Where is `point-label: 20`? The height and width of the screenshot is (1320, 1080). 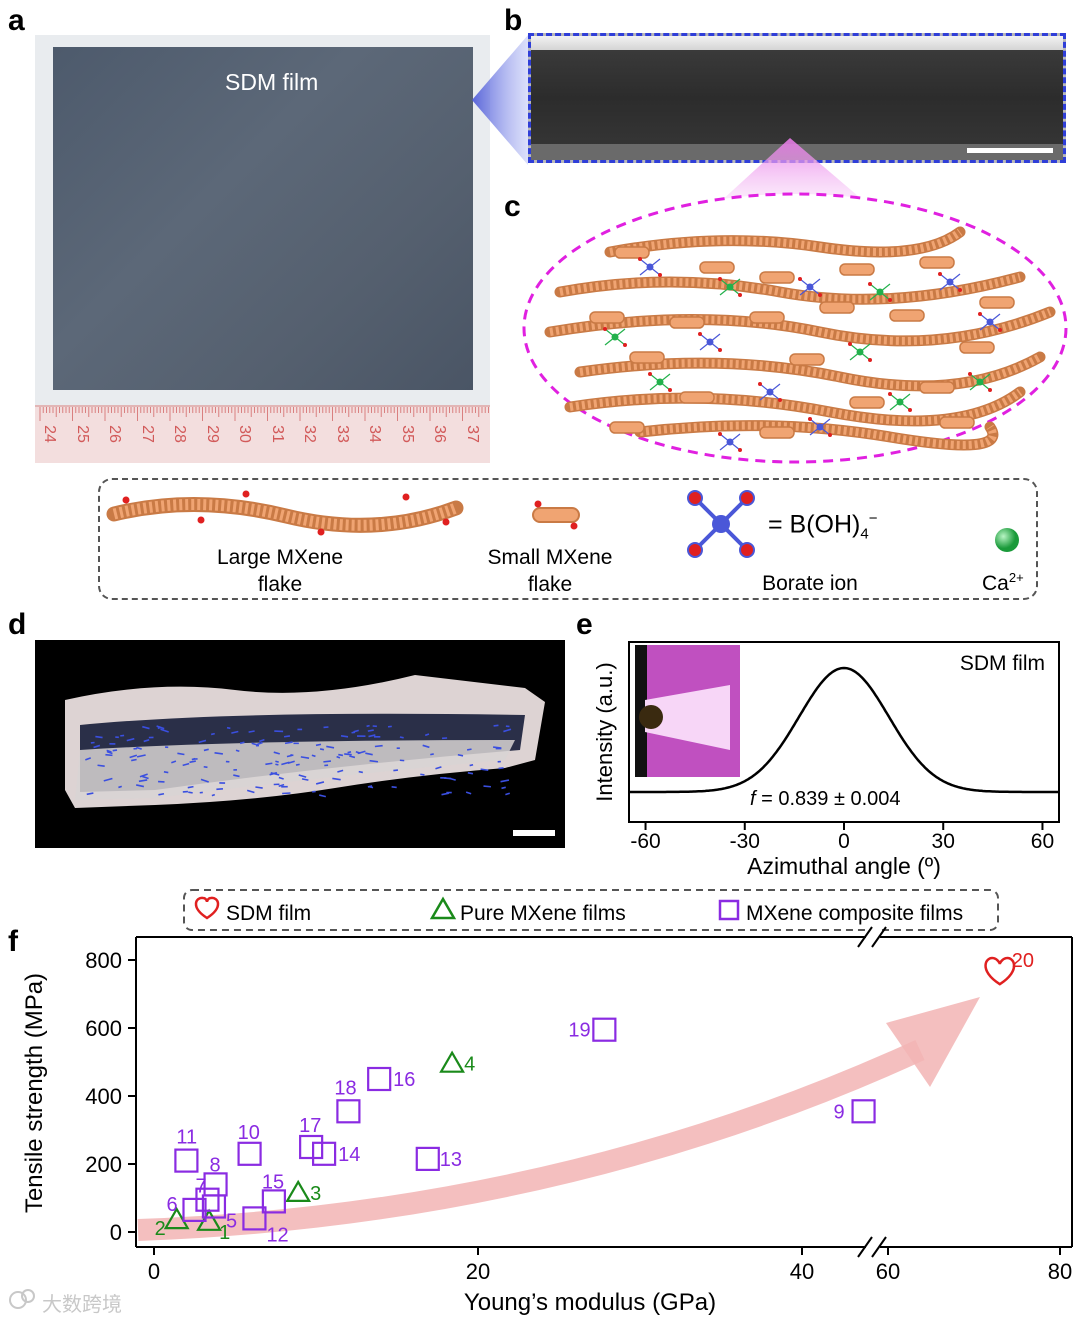
point-label: 20 is located at coordinates (1023, 961).